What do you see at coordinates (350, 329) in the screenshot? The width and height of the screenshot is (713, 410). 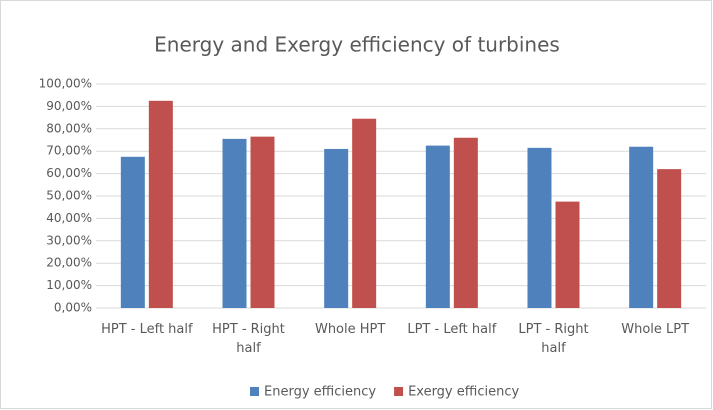 I see `x-tick-label: Whole HPT` at bounding box center [350, 329].